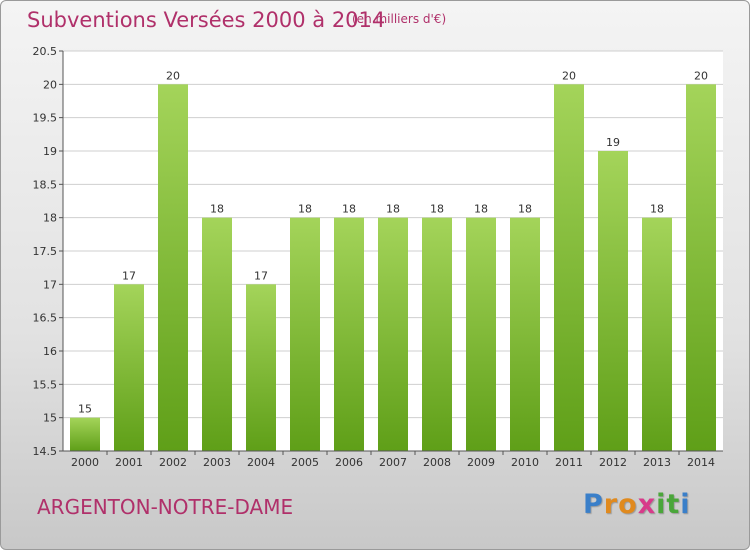 This screenshot has height=550, width=750. Describe the element at coordinates (569, 462) in the screenshot. I see `x-tick-label: 2011` at that location.